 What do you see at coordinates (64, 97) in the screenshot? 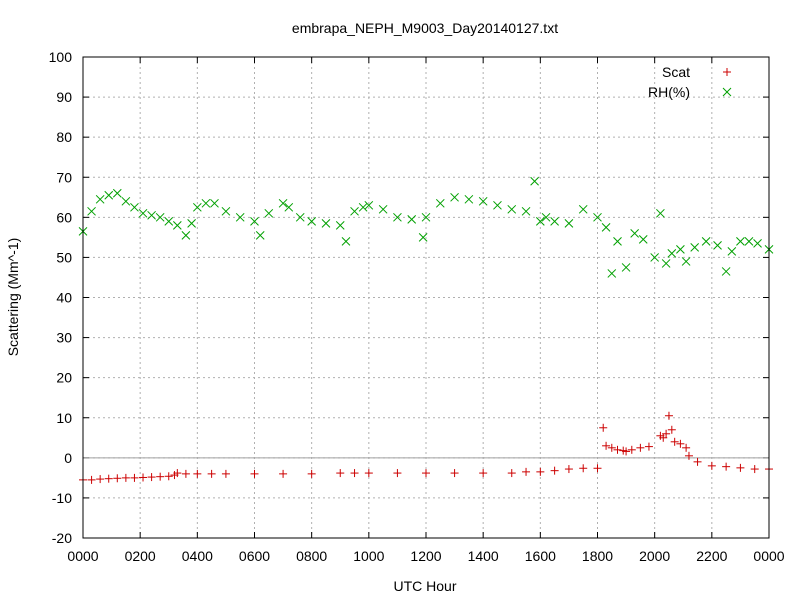
I see `y-tick-label: 90` at bounding box center [64, 97].